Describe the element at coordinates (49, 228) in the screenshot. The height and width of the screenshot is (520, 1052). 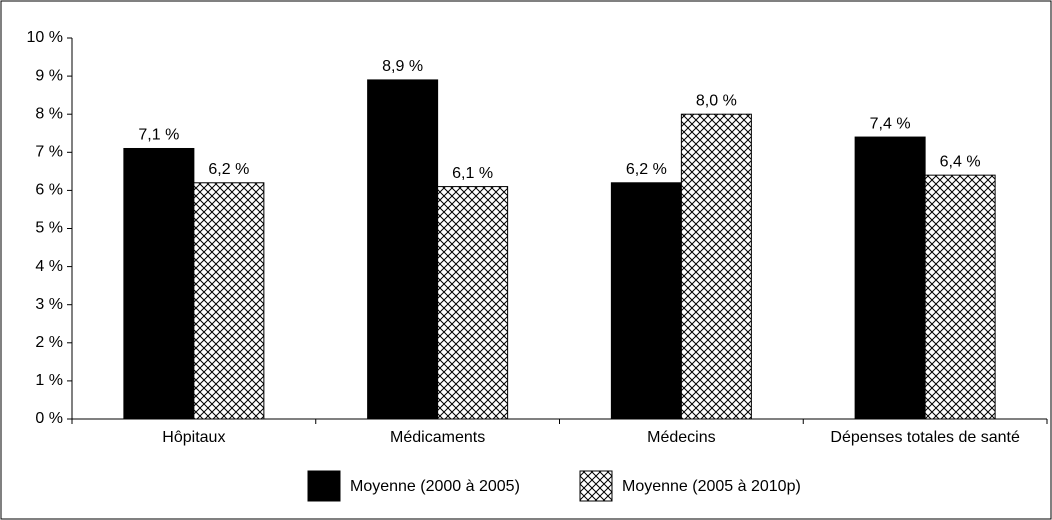
I see `y-tick-label: 5 %` at that location.